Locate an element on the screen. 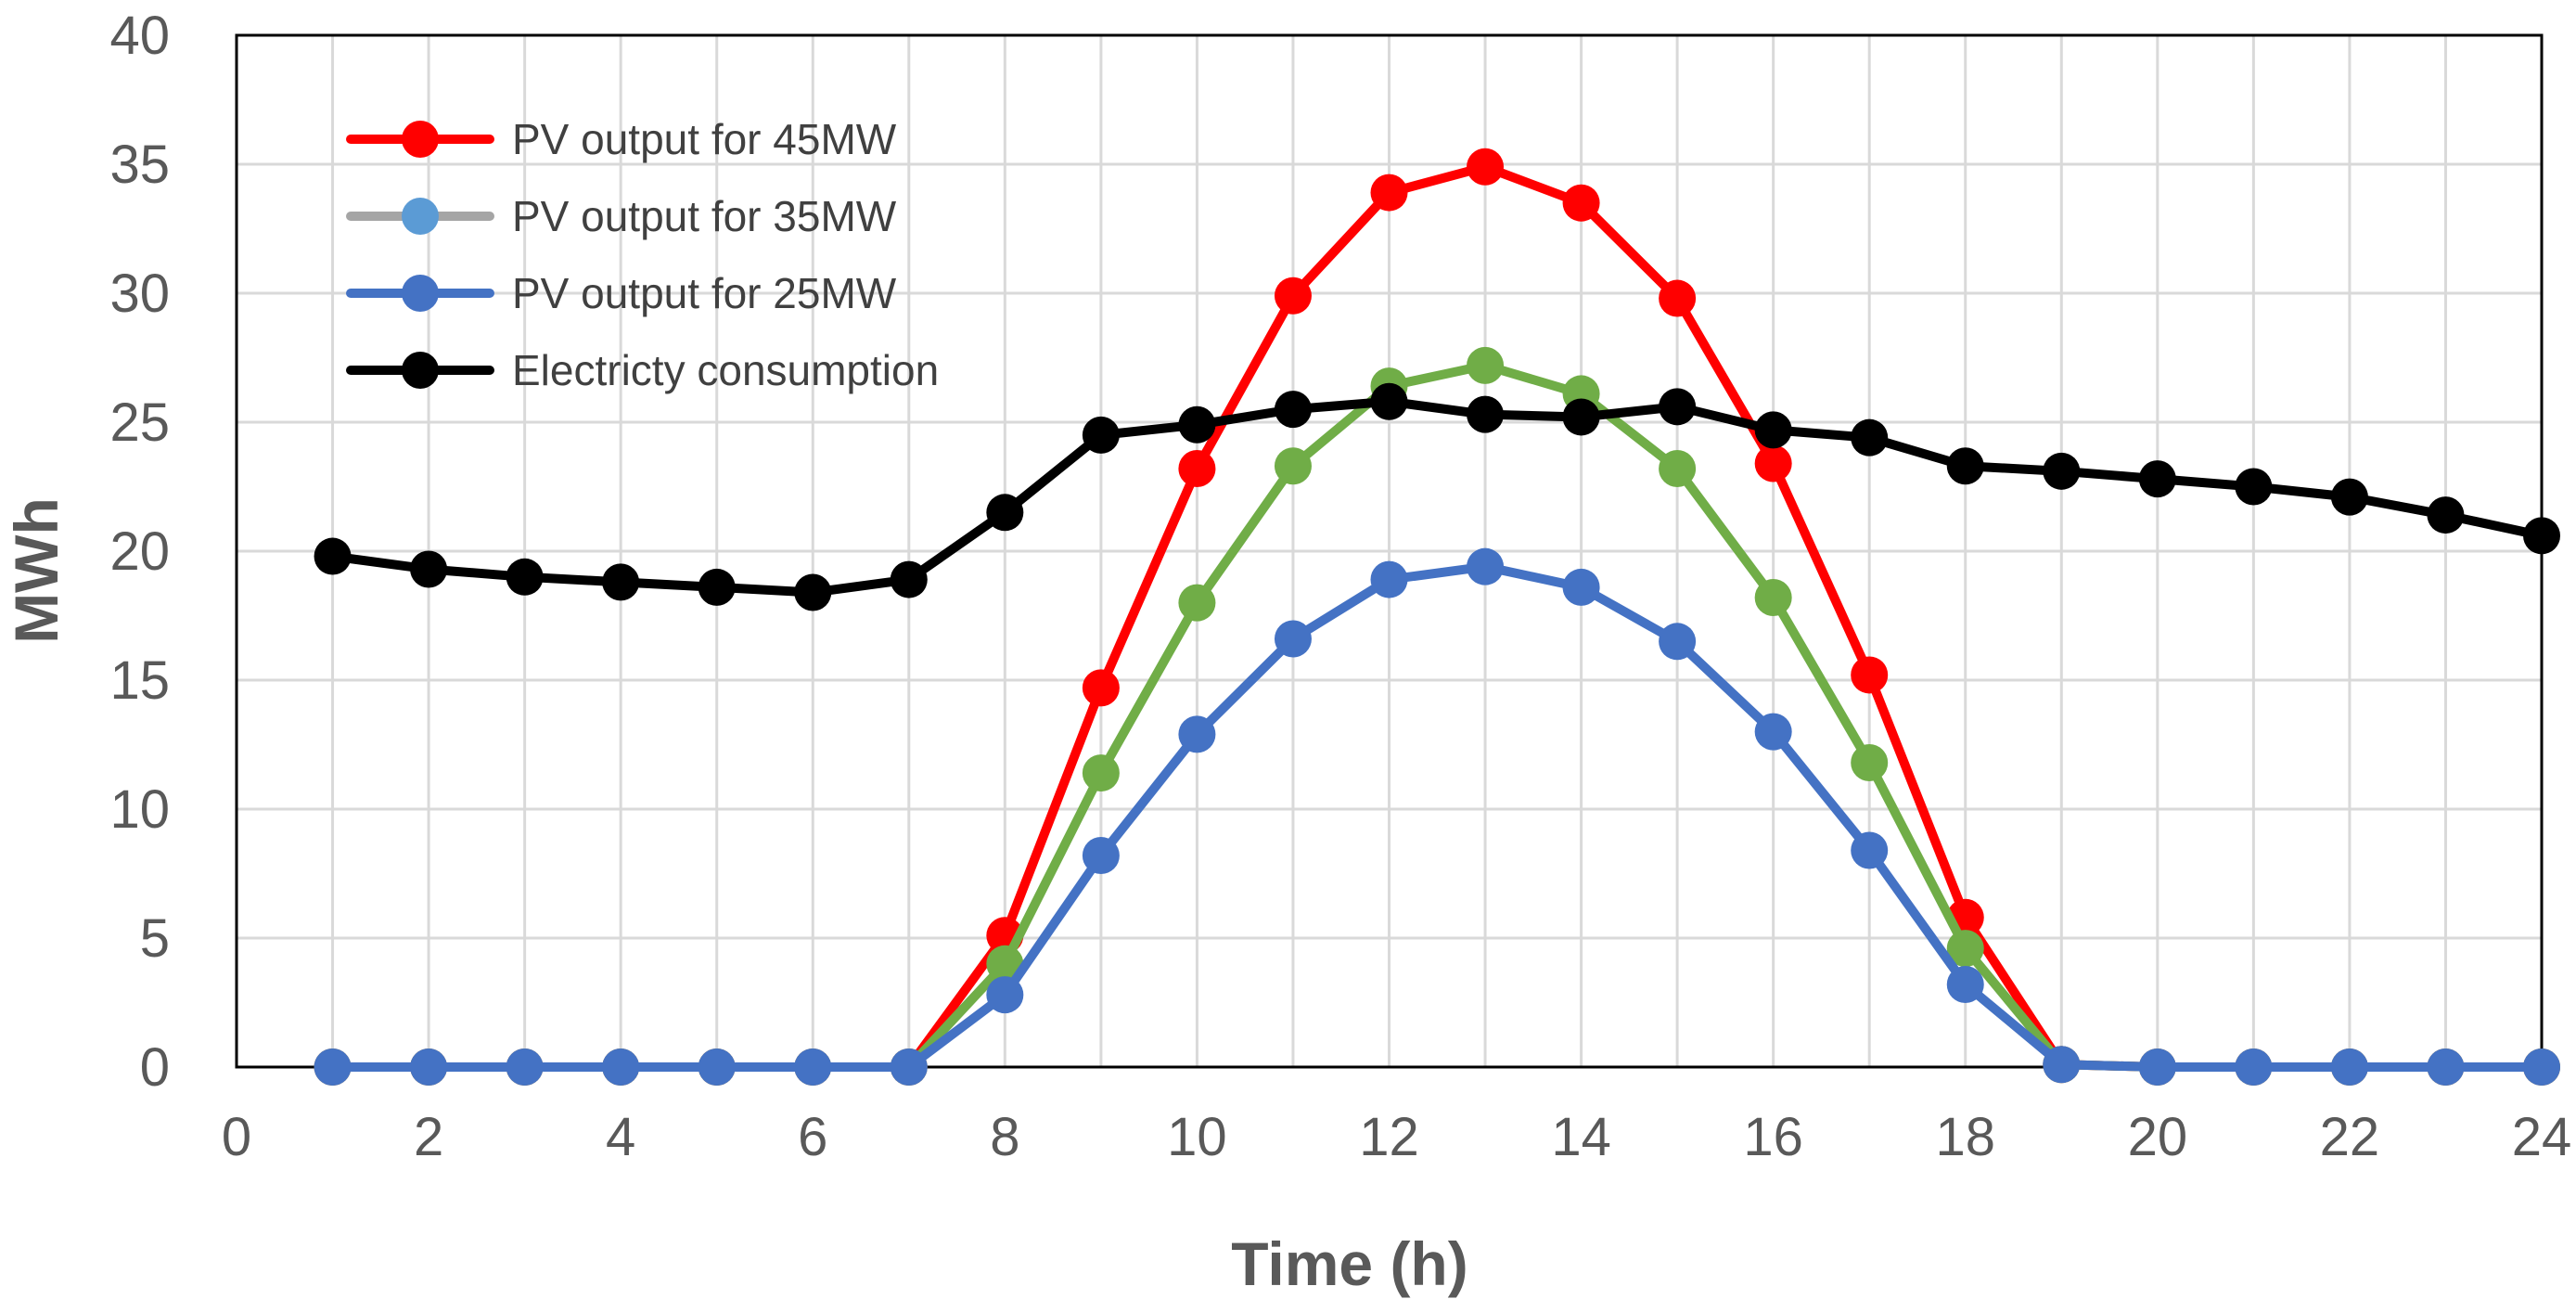 The width and height of the screenshot is (2576, 1312). y-tick-label: 0 is located at coordinates (155, 1067).